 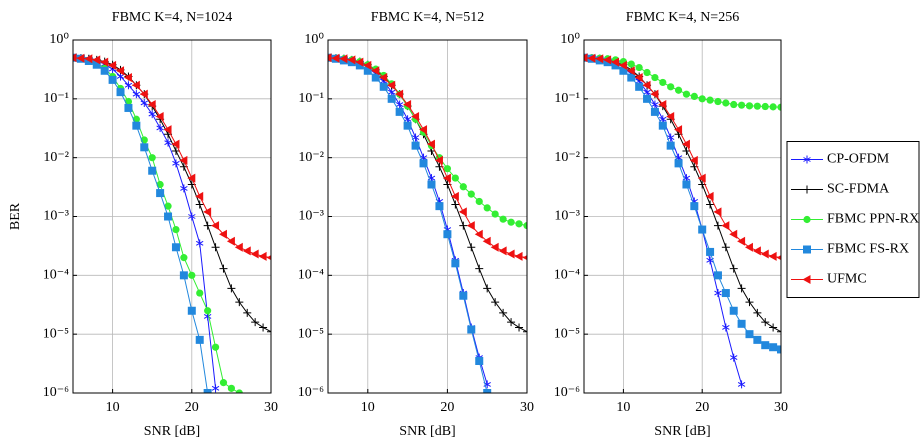 I want to click on y-tick-label: 10⁰, so click(x=59, y=39).